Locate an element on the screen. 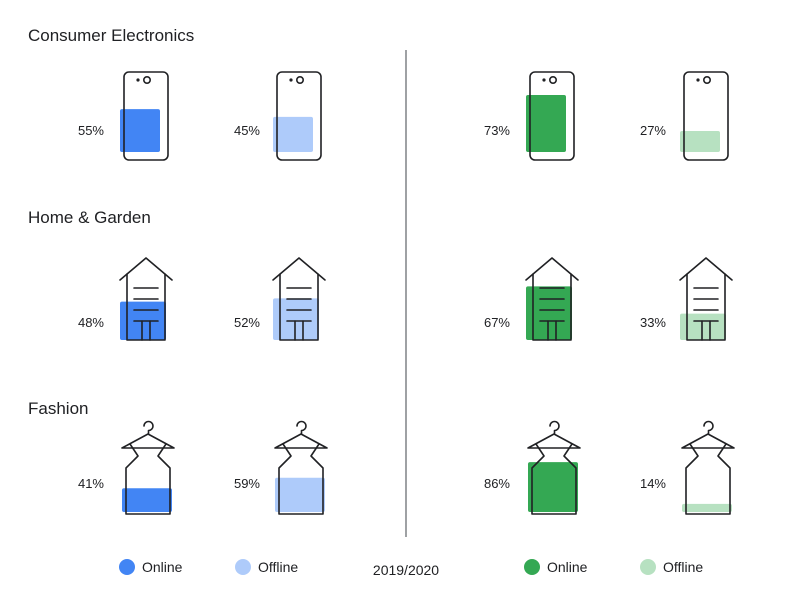 The image size is (800, 613). percent-label-right-offline: 27% is located at coordinates (653, 130).